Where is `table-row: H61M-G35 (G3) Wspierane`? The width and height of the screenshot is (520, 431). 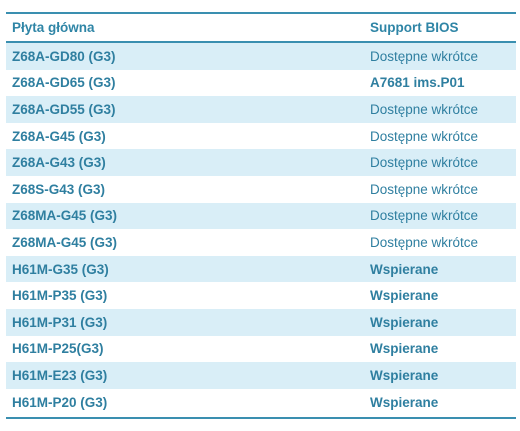 table-row: H61M-G35 (G3) Wspierane is located at coordinates (261, 269).